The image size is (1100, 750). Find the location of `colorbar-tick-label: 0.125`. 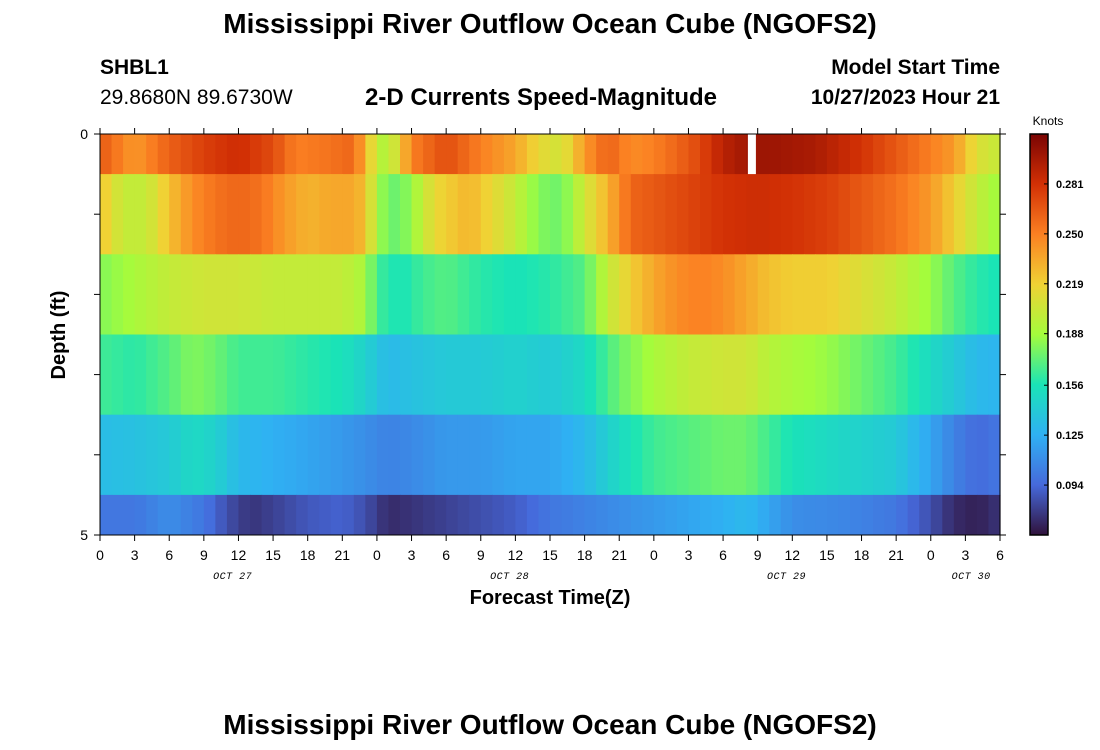

colorbar-tick-label: 0.125 is located at coordinates (1070, 436).